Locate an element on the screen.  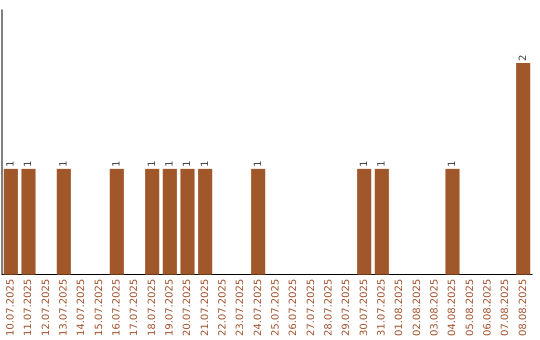
x-tick-label: 10.07.2025 is located at coordinates (10, 307).